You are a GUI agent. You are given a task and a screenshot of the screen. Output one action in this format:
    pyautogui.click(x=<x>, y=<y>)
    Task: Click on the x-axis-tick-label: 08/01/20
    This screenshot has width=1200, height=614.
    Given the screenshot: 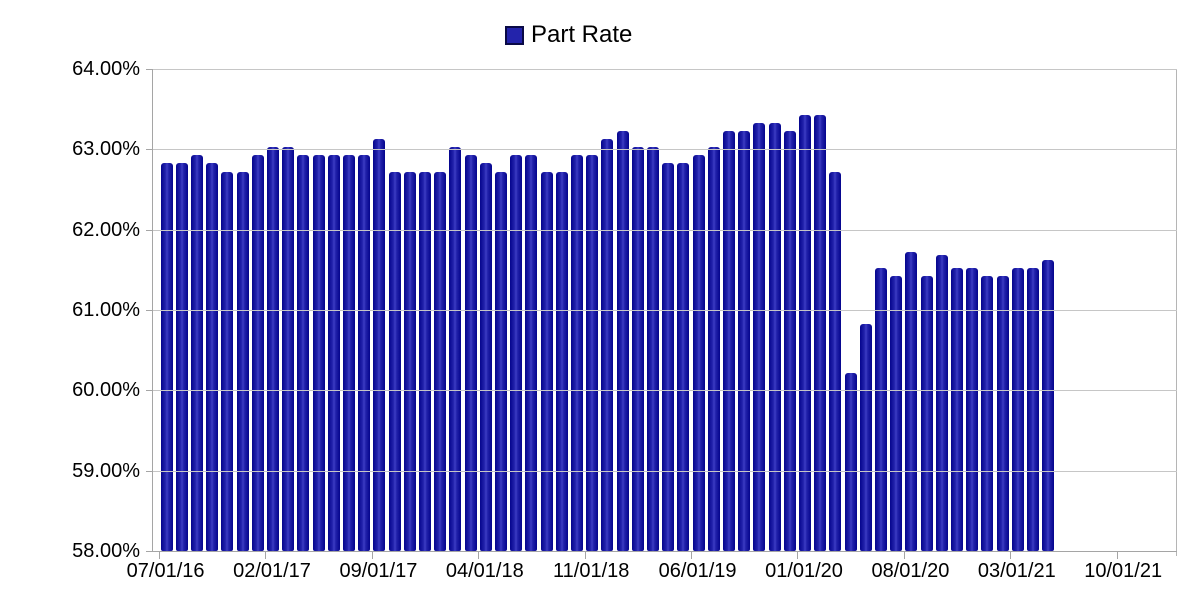 What is the action you would take?
    pyautogui.click(x=910, y=571)
    